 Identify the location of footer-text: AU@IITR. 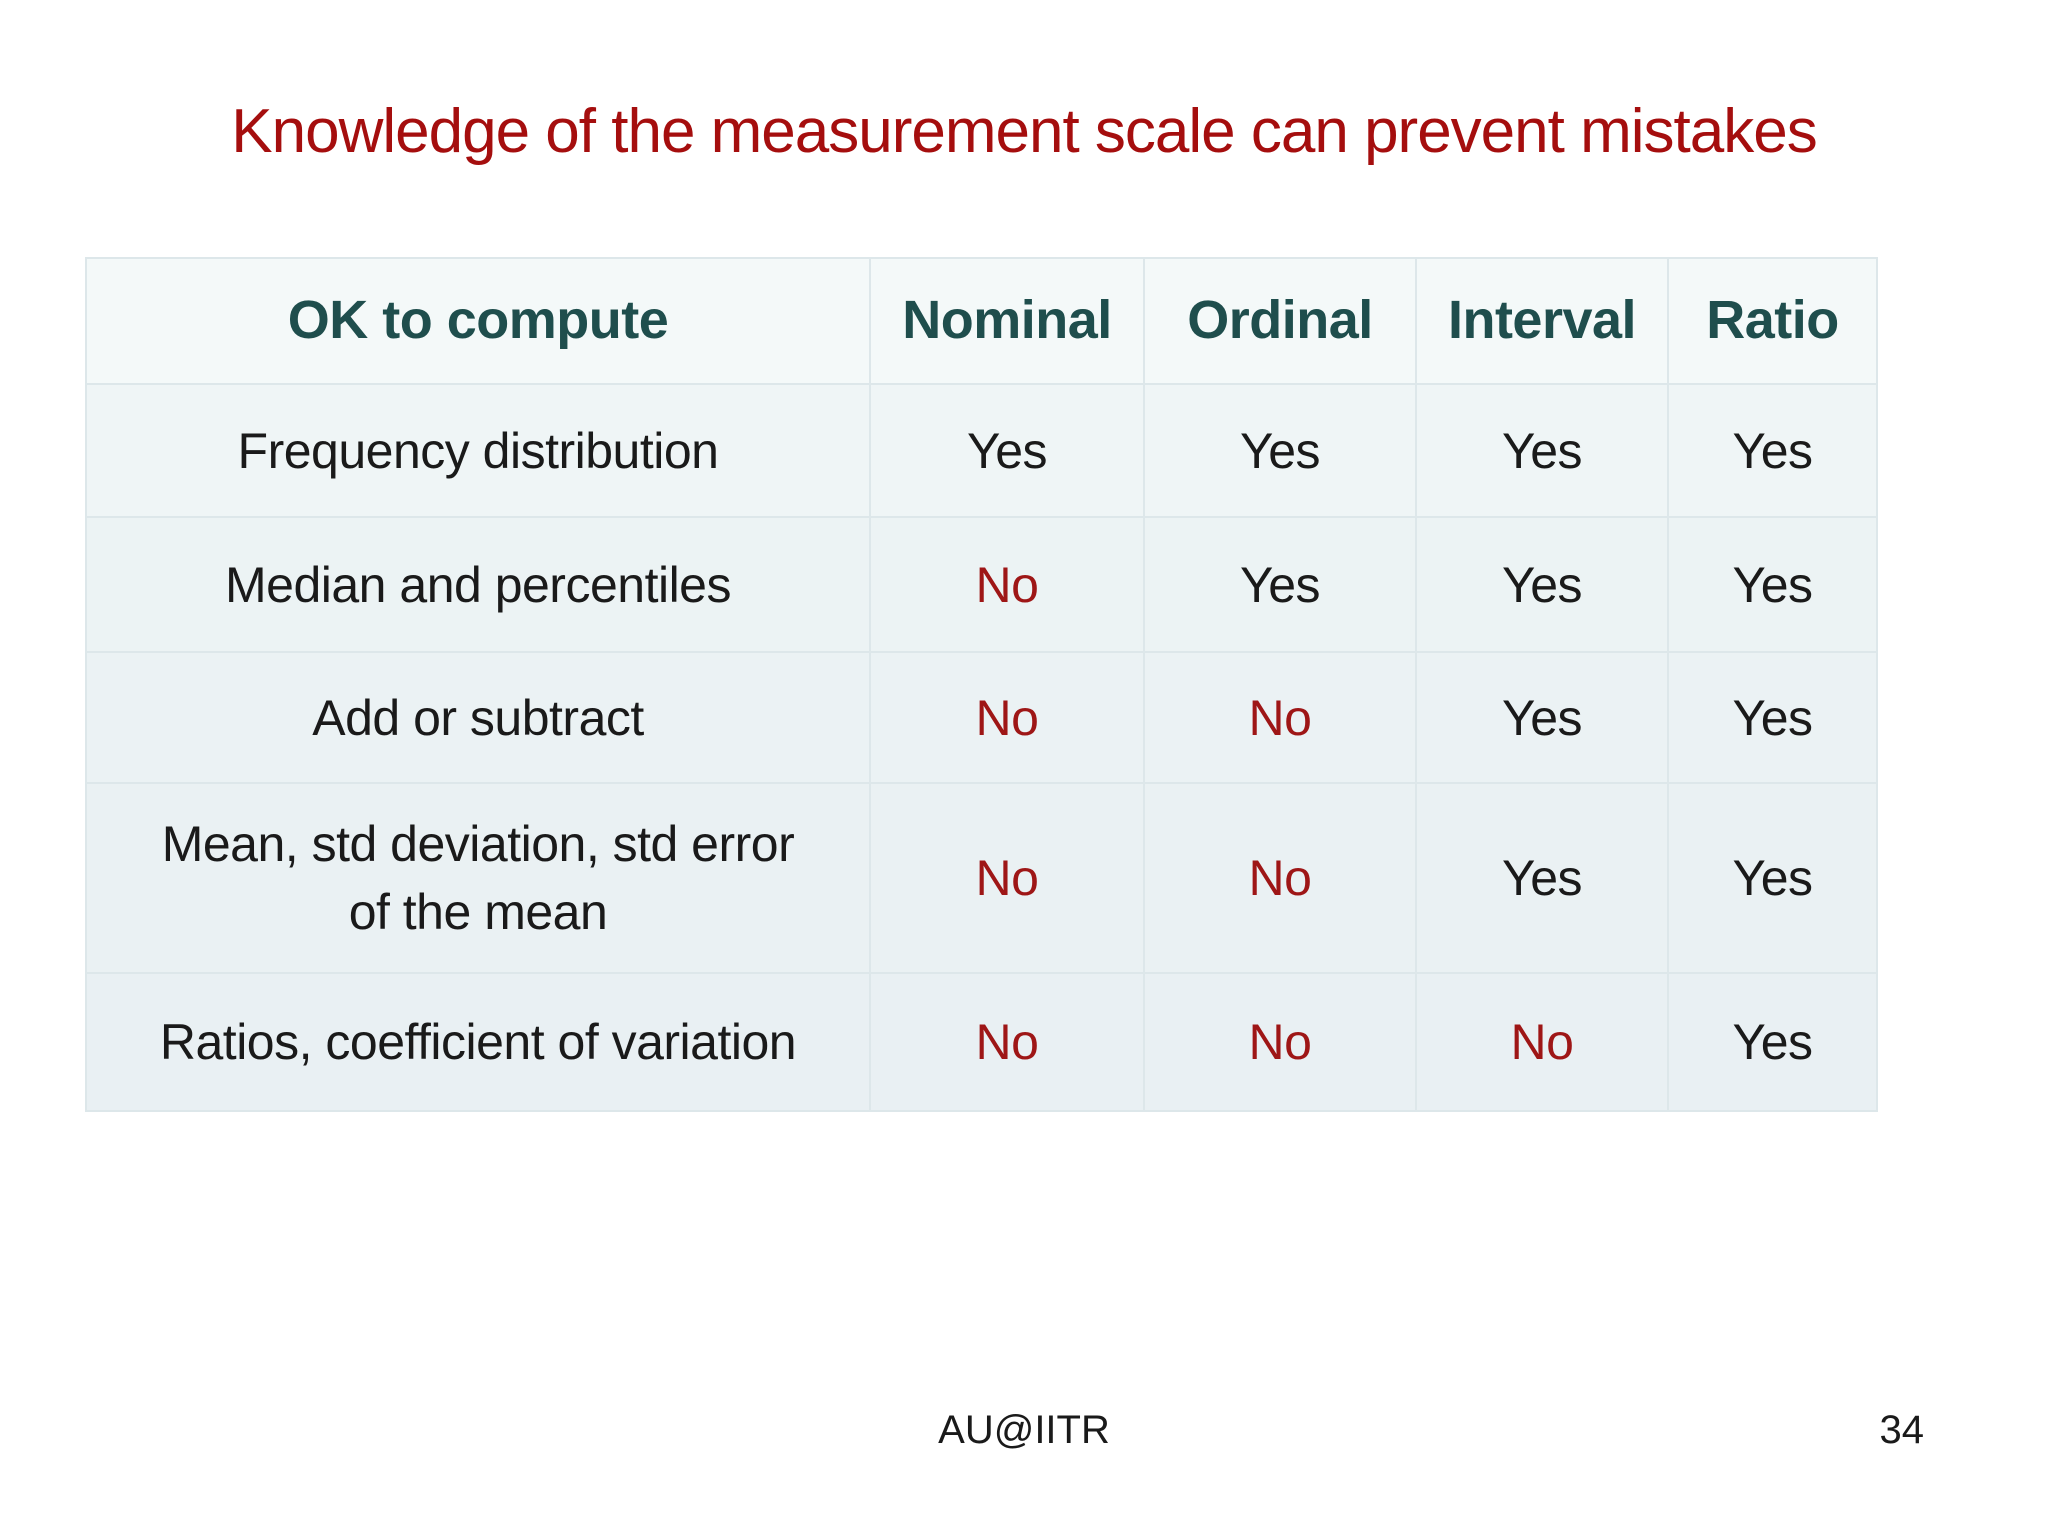
(1024, 1430).